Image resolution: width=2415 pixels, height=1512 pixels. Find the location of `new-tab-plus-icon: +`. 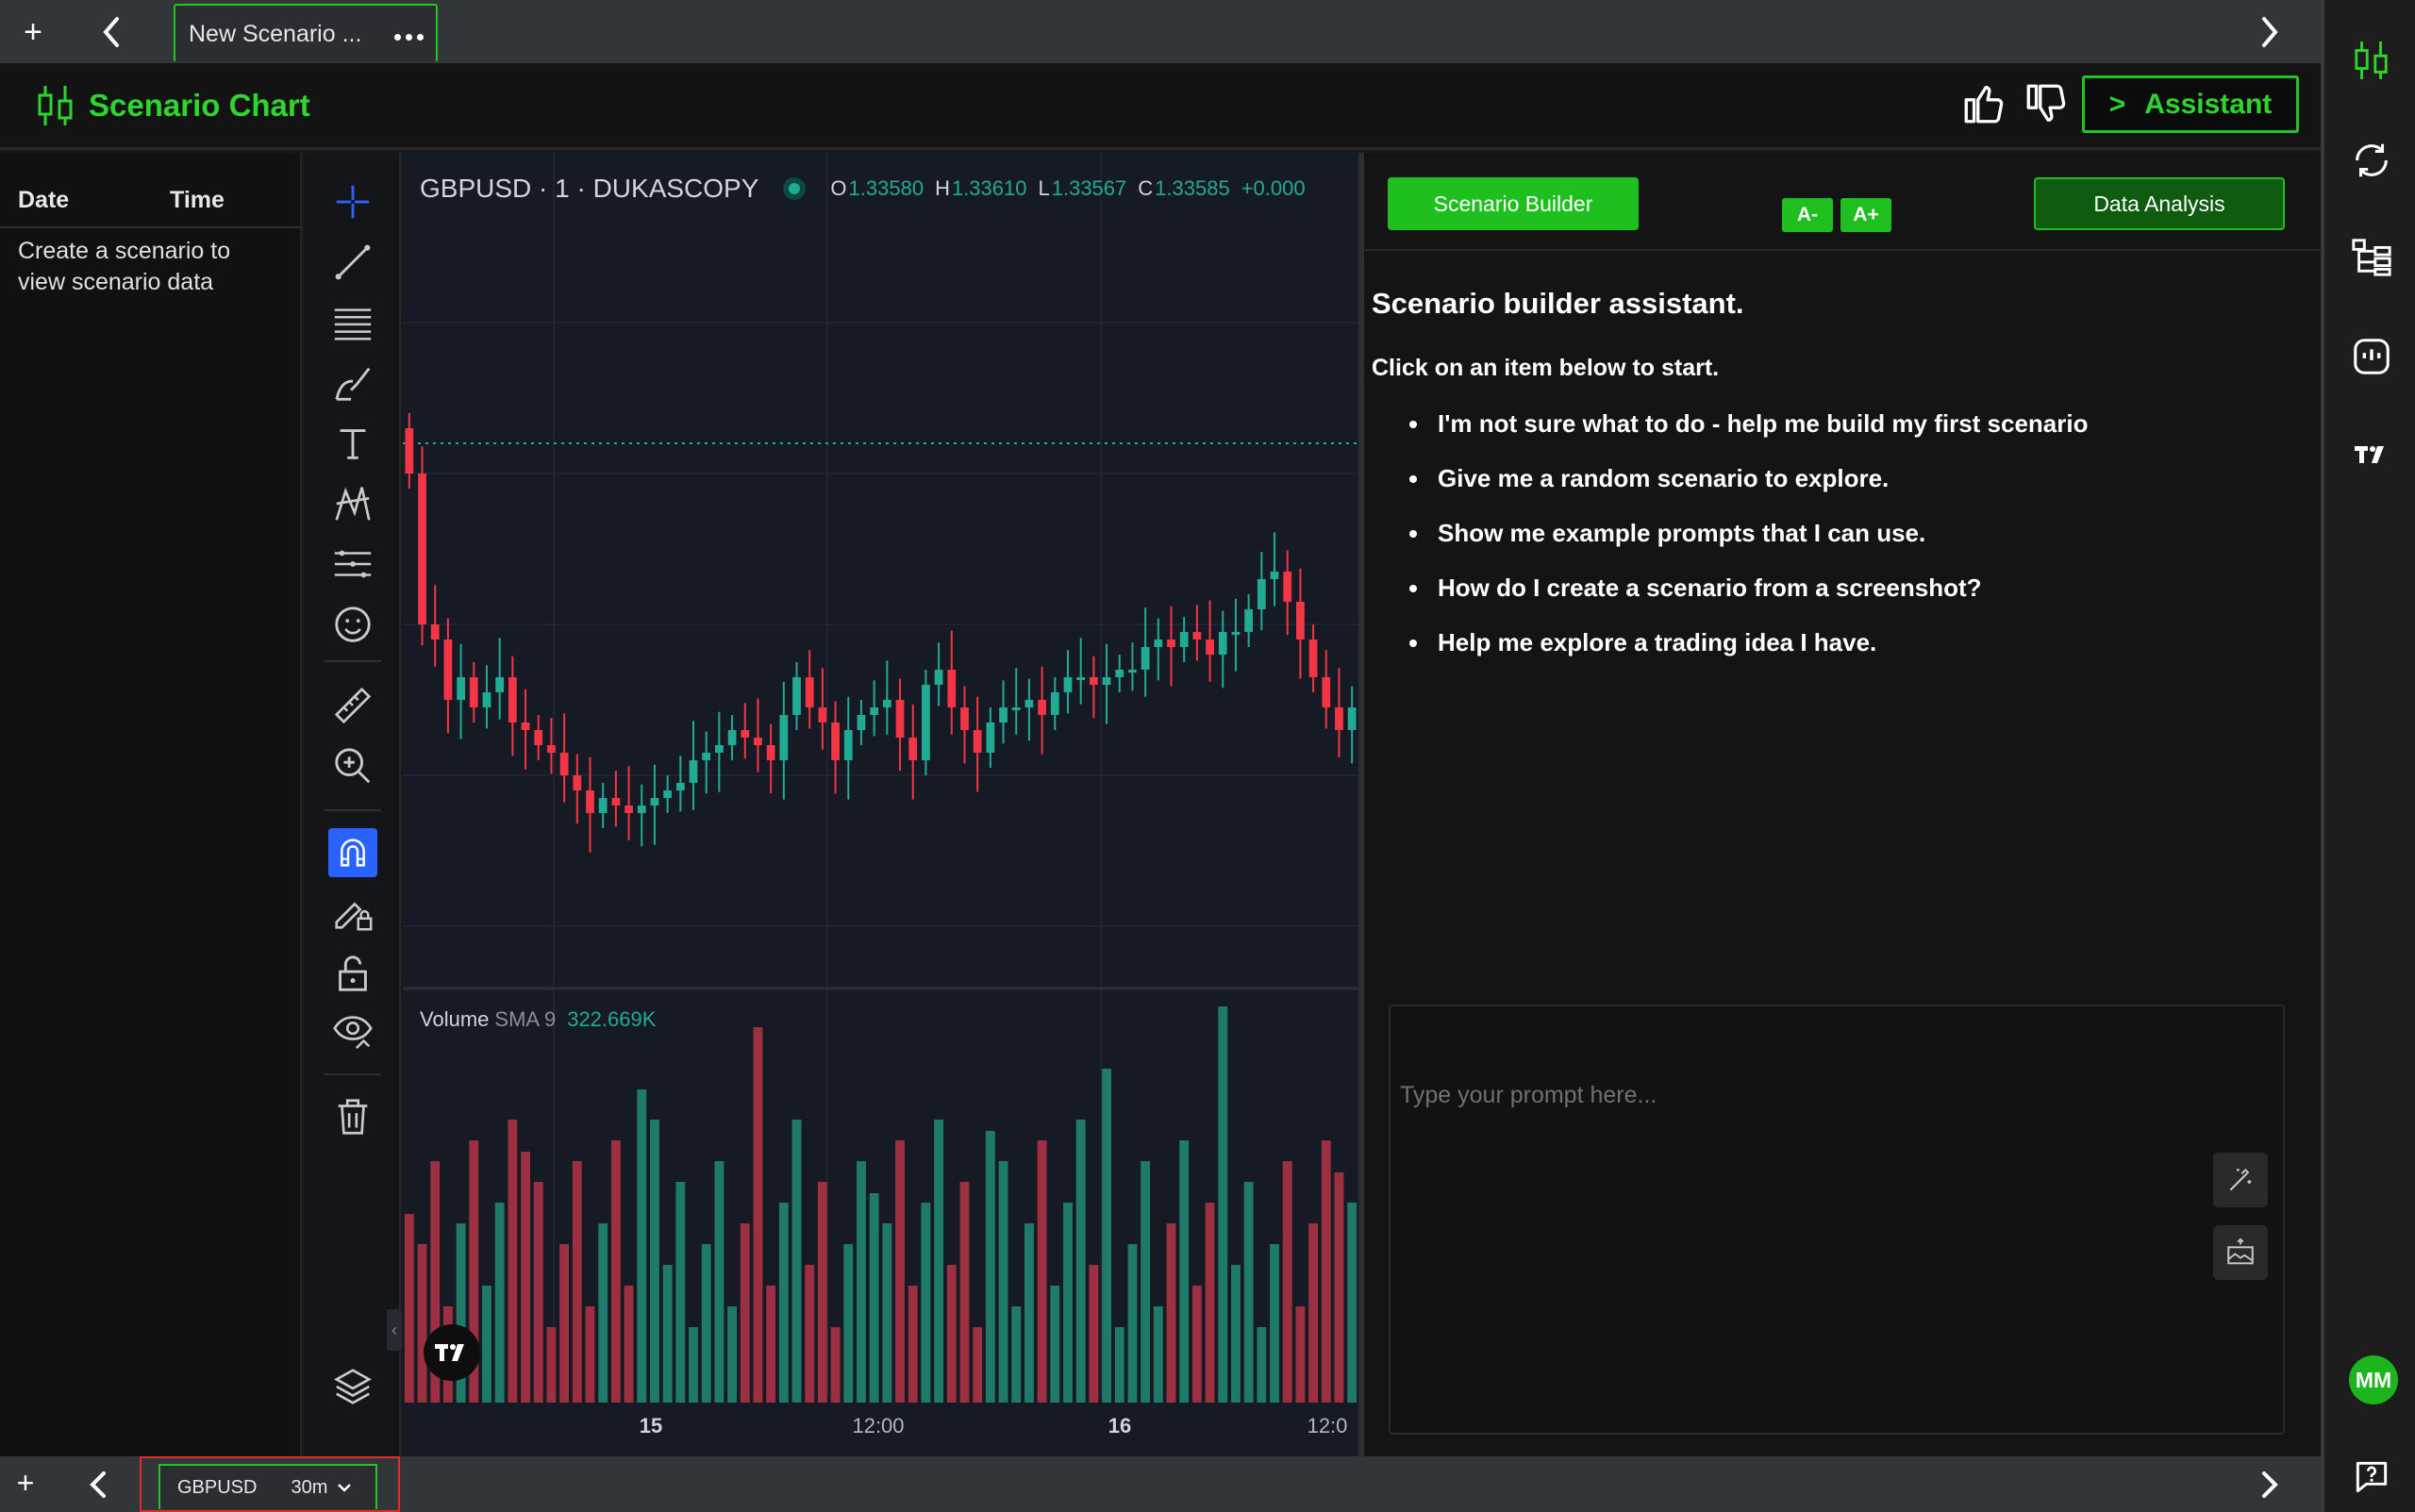

new-tab-plus-icon: + is located at coordinates (33, 32).